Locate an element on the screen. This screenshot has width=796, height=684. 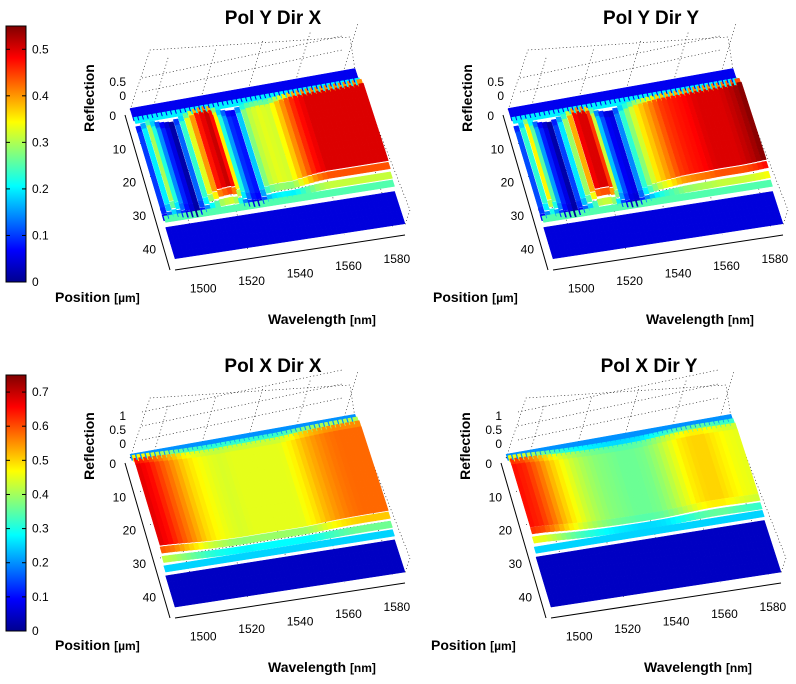
back-wall is located at coordinates (242, 73).